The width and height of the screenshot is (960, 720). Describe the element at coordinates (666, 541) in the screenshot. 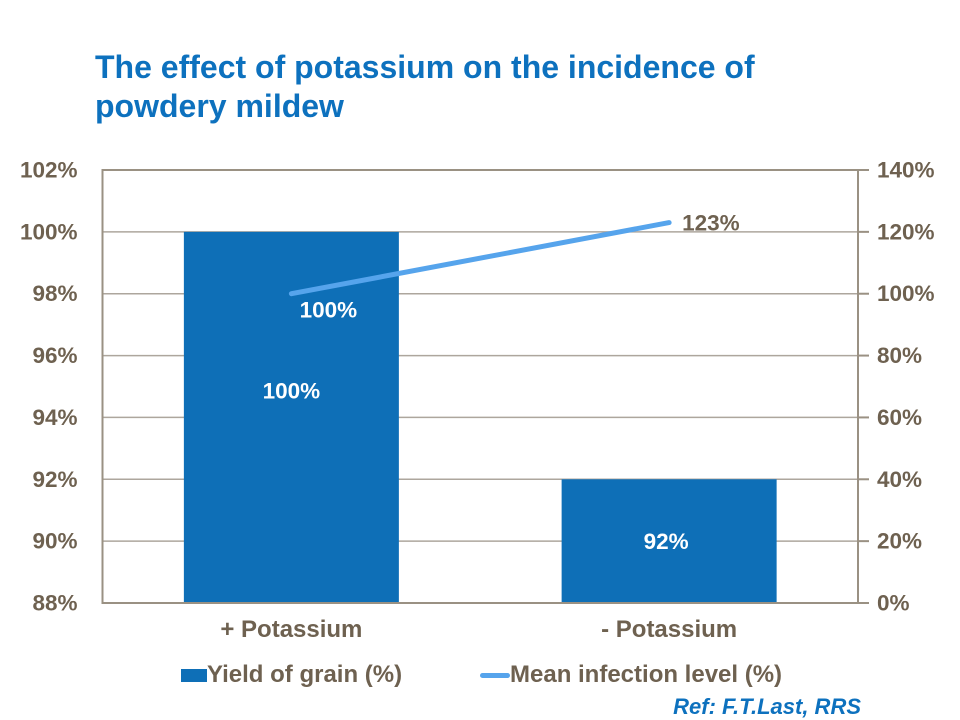

I see `bar-data-label: 92%` at that location.